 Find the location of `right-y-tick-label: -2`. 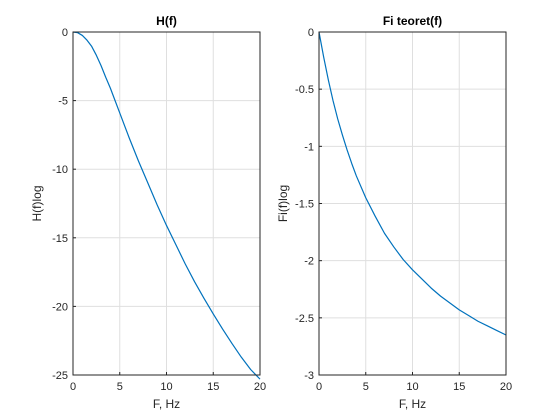

right-y-tick-label: -2 is located at coordinates (309, 262).